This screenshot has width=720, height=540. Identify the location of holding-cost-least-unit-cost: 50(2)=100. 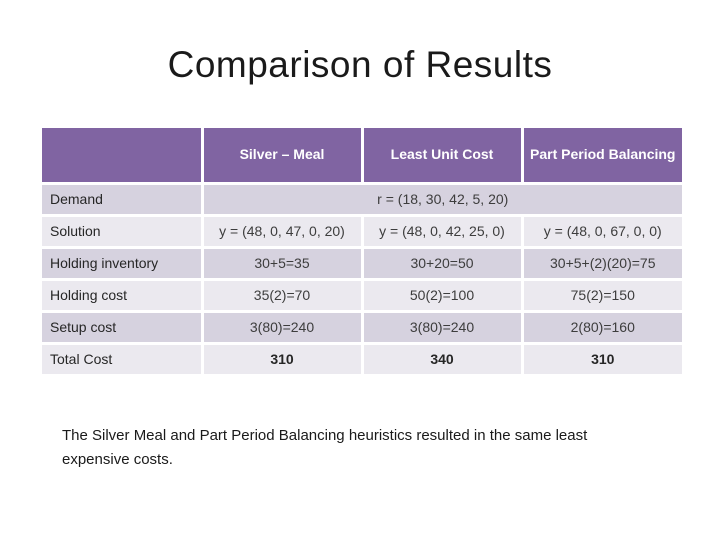
(443, 296).